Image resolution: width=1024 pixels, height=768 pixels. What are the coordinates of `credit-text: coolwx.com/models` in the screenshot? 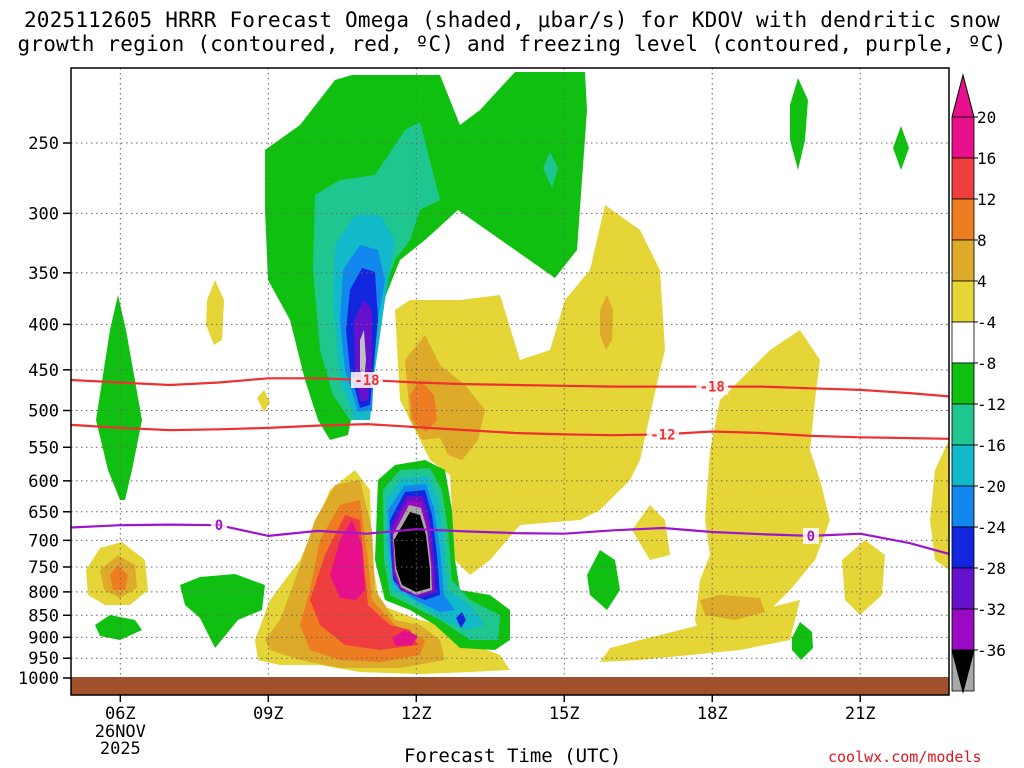 It's located at (905, 757).